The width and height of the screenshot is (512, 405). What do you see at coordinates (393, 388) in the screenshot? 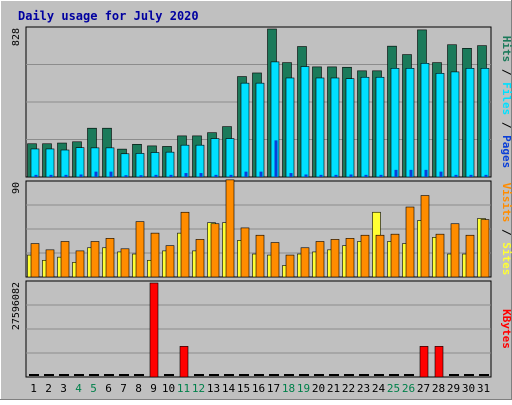
I see `x-tick-label-day-25: 25` at bounding box center [393, 388].